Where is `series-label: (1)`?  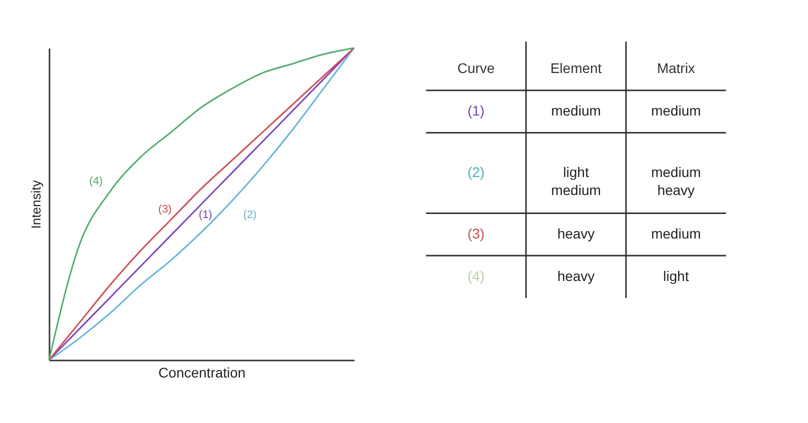 series-label: (1) is located at coordinates (205, 215).